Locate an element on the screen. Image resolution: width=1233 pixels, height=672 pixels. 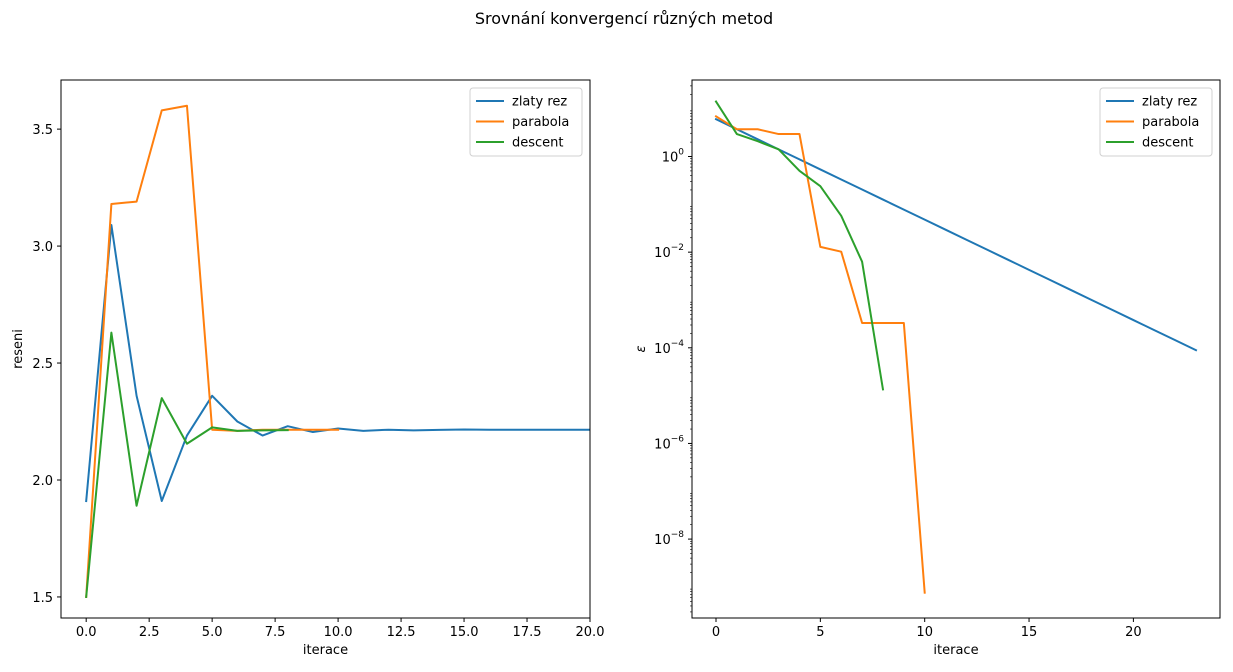
right-series-zlaty-rez is located at coordinates (956, 234).